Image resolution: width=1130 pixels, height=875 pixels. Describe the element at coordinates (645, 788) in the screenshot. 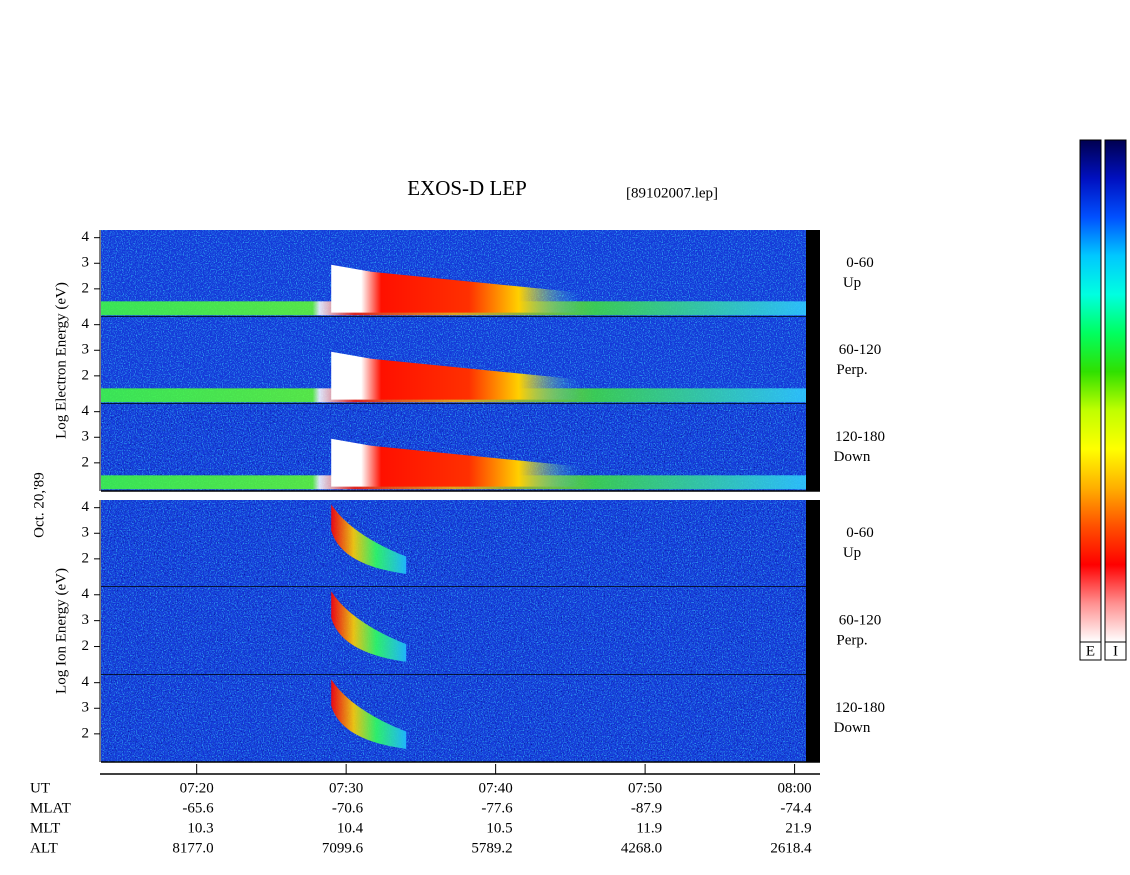

I see `x-tick-label: 07:50` at that location.